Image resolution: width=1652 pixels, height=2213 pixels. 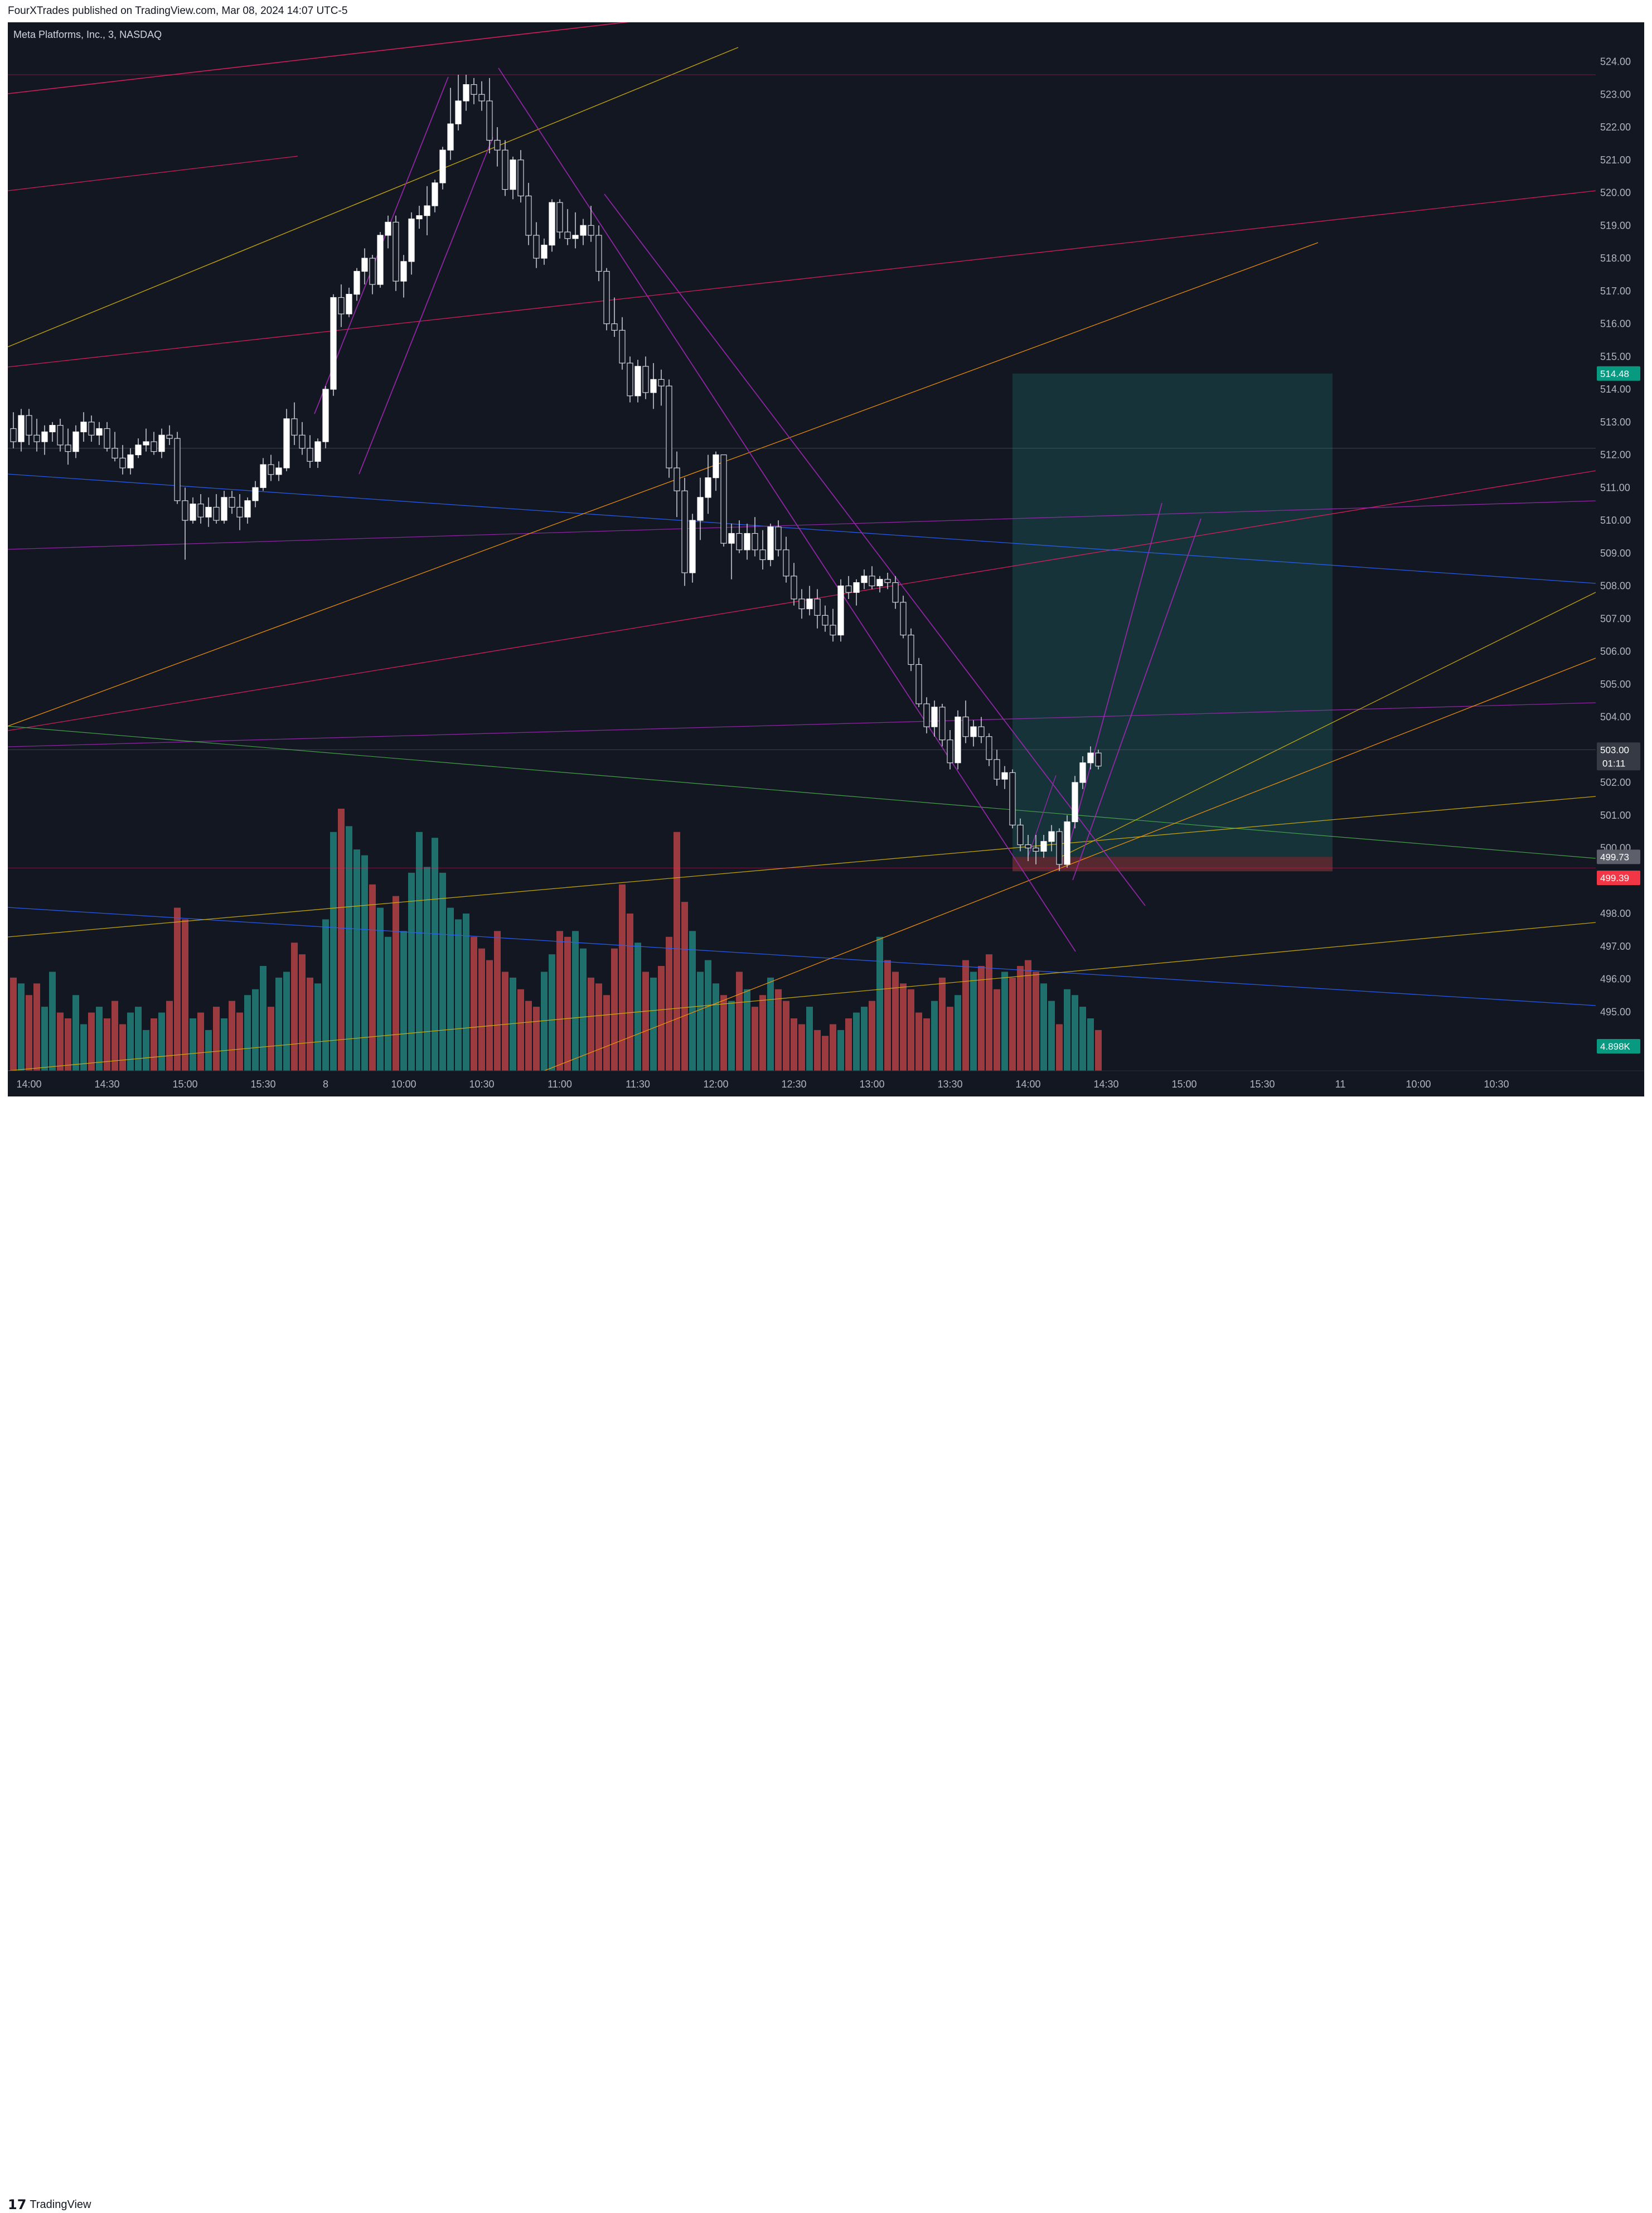 What do you see at coordinates (1615, 488) in the screenshot?
I see `price-tick-label: 511.00` at bounding box center [1615, 488].